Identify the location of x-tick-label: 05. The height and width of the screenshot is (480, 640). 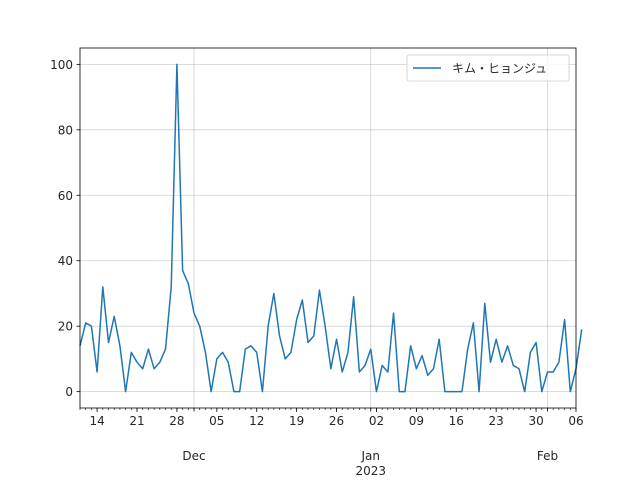
(216, 421).